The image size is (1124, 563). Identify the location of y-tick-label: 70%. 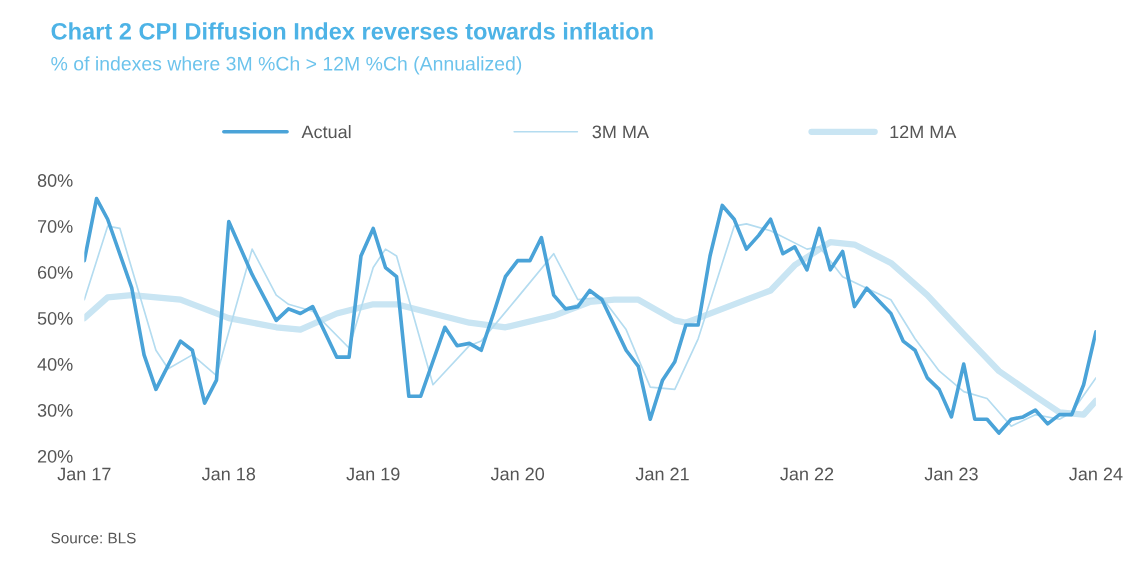
(55, 226).